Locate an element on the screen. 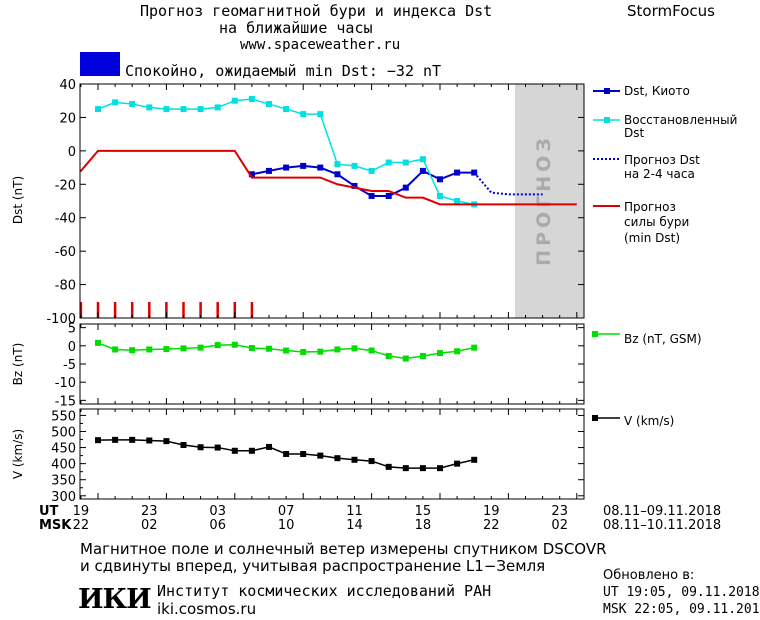 Image resolution: width=760 pixels, height=620 pixels. dst-y-tick-label: 20 is located at coordinates (67, 118).